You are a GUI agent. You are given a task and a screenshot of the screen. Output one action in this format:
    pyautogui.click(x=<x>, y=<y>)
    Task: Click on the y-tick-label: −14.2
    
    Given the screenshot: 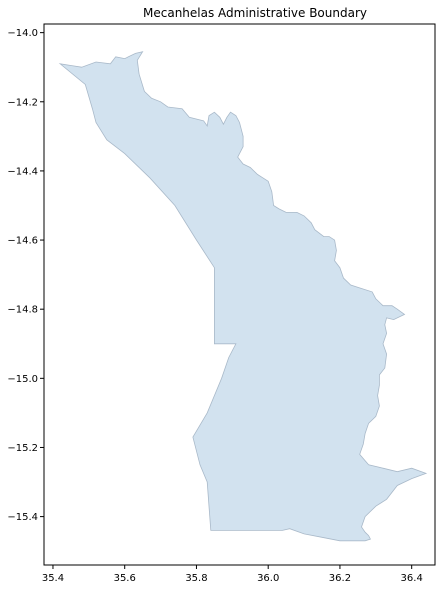 What is the action you would take?
    pyautogui.click(x=22, y=102)
    